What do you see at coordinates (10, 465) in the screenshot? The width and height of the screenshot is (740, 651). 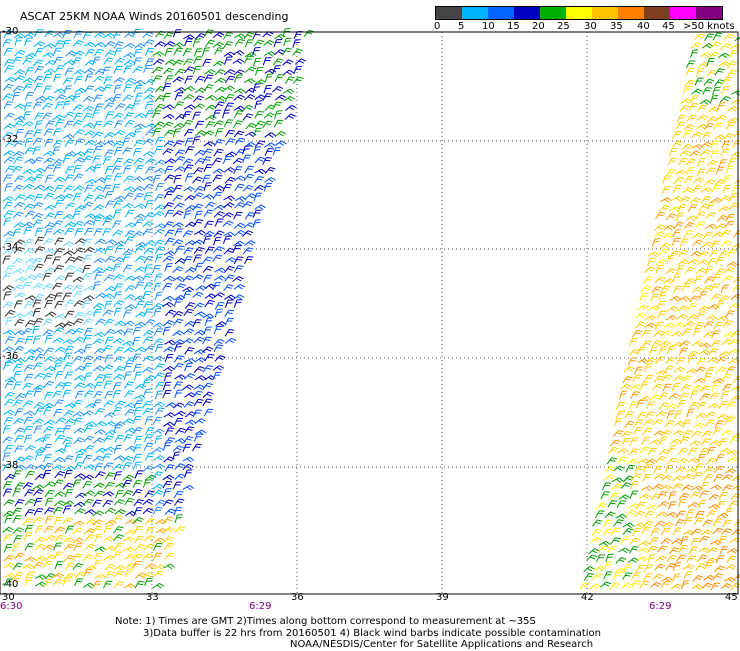 I see `lat-label: -38` at bounding box center [10, 465].